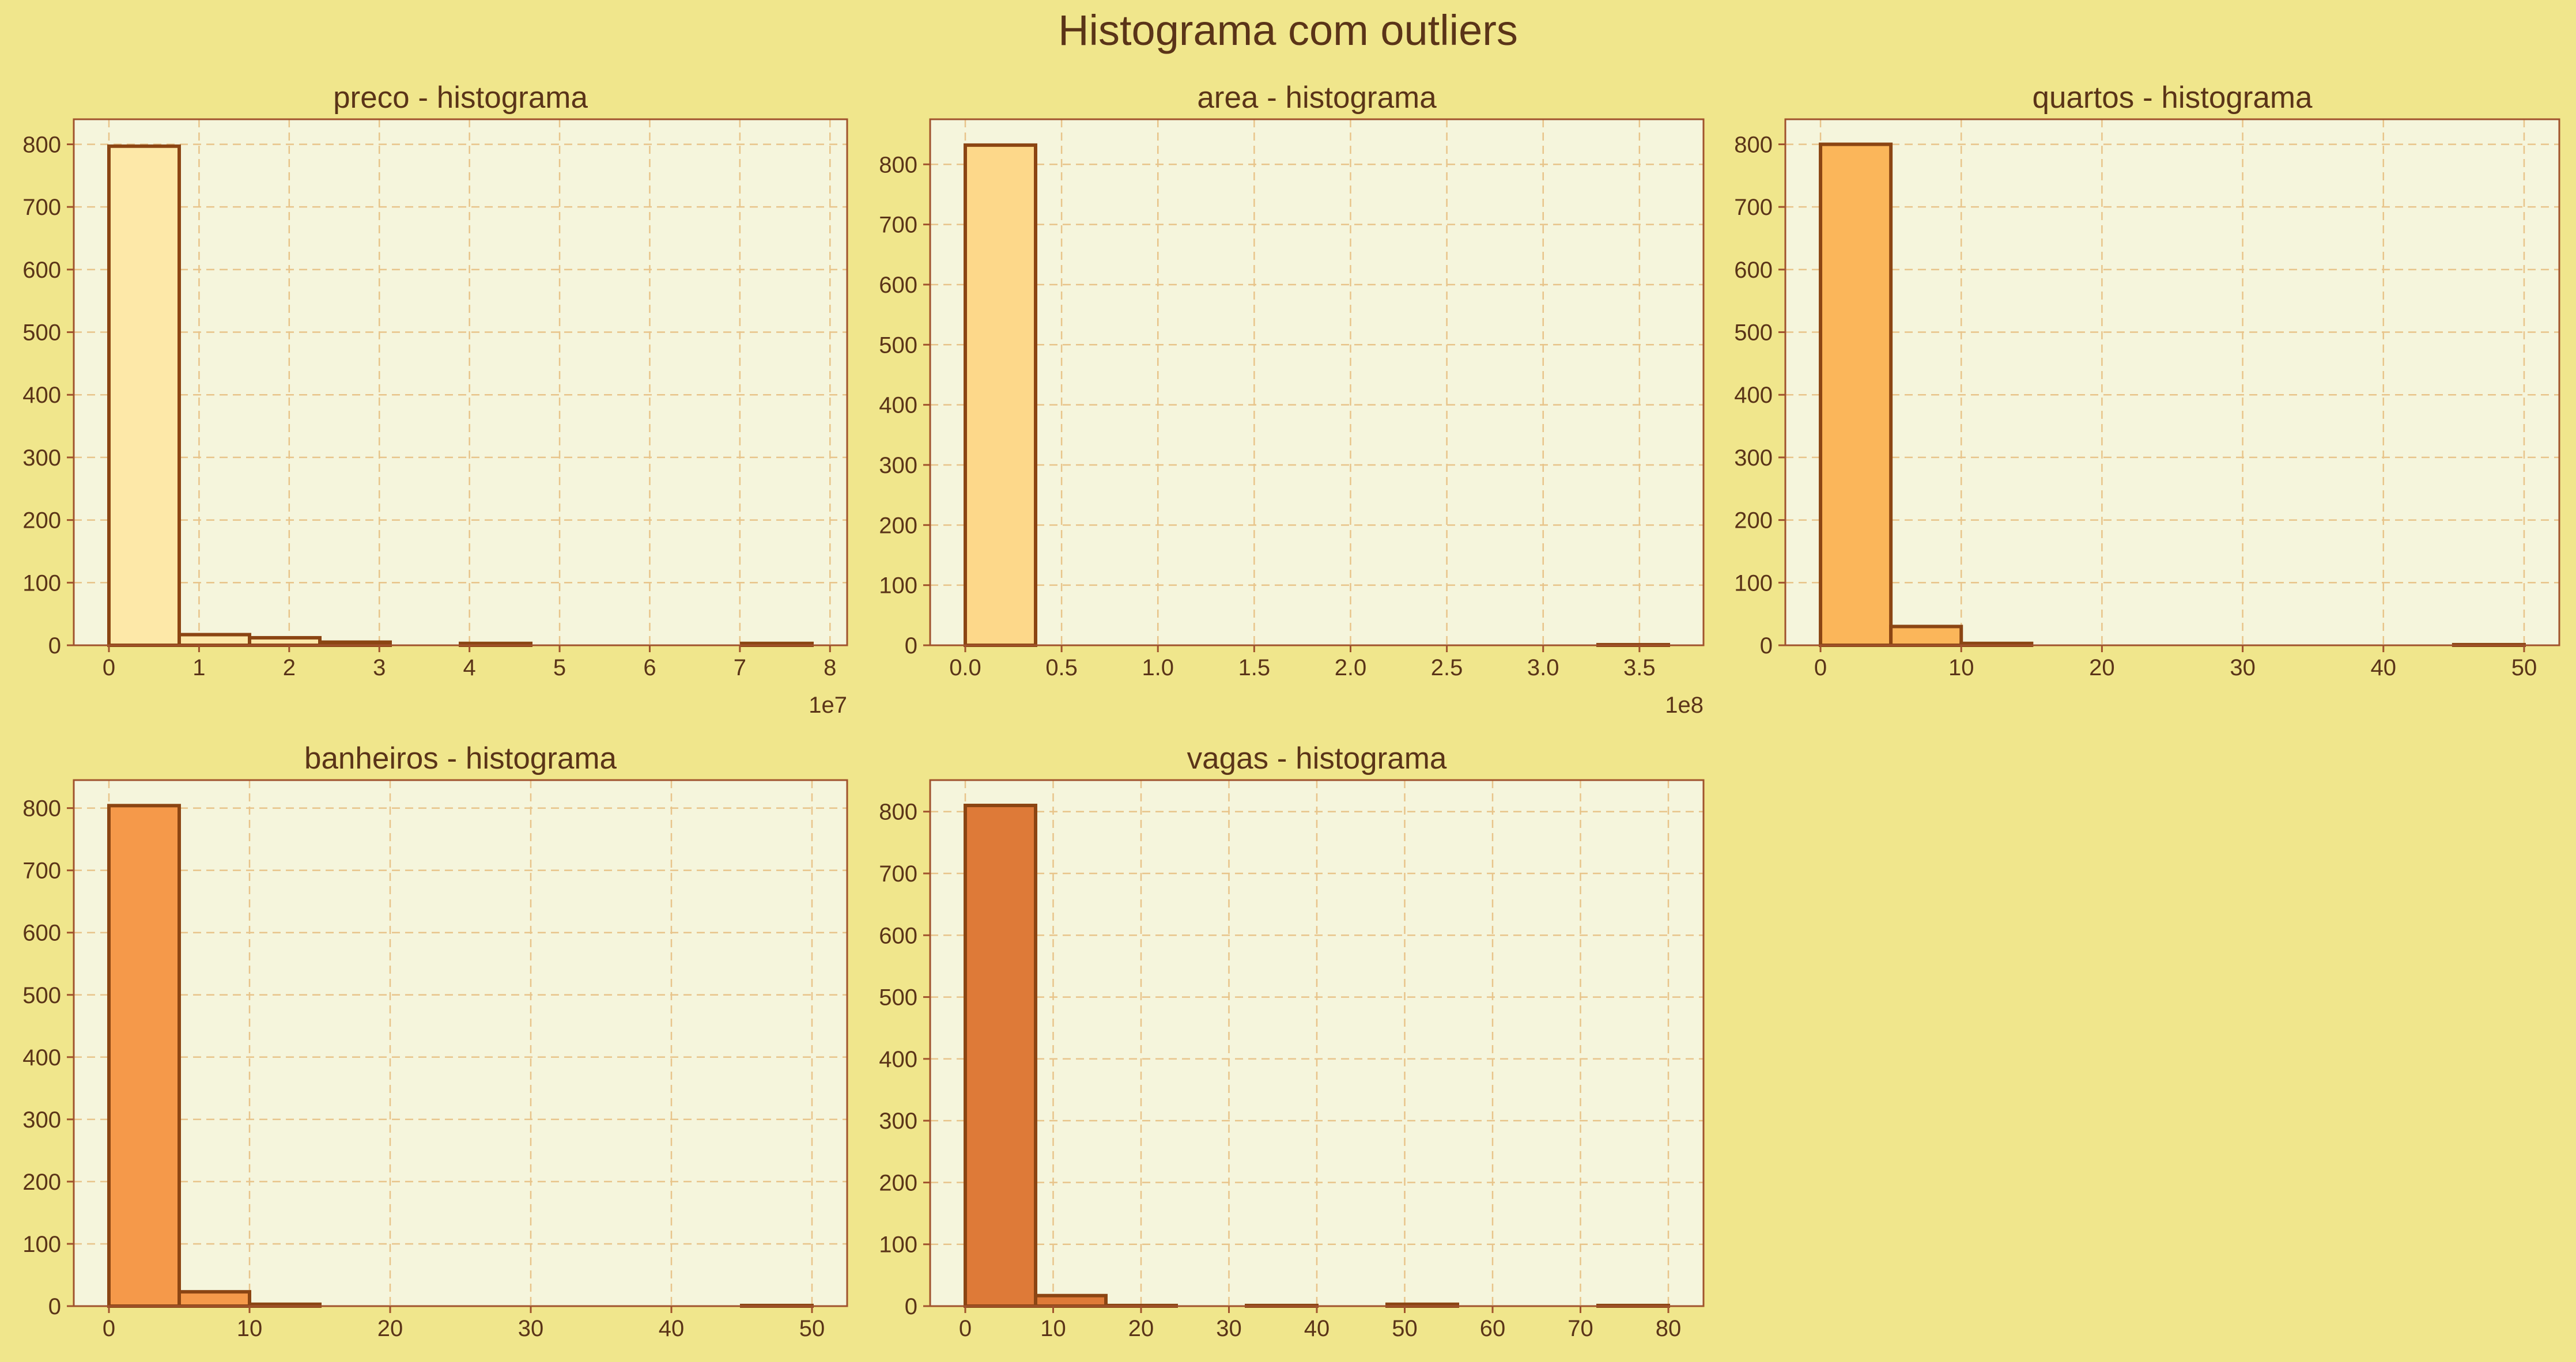 The width and height of the screenshot is (2576, 1362). Describe the element at coordinates (1061, 667) in the screenshot. I see `x-tick-label: 0.5` at that location.